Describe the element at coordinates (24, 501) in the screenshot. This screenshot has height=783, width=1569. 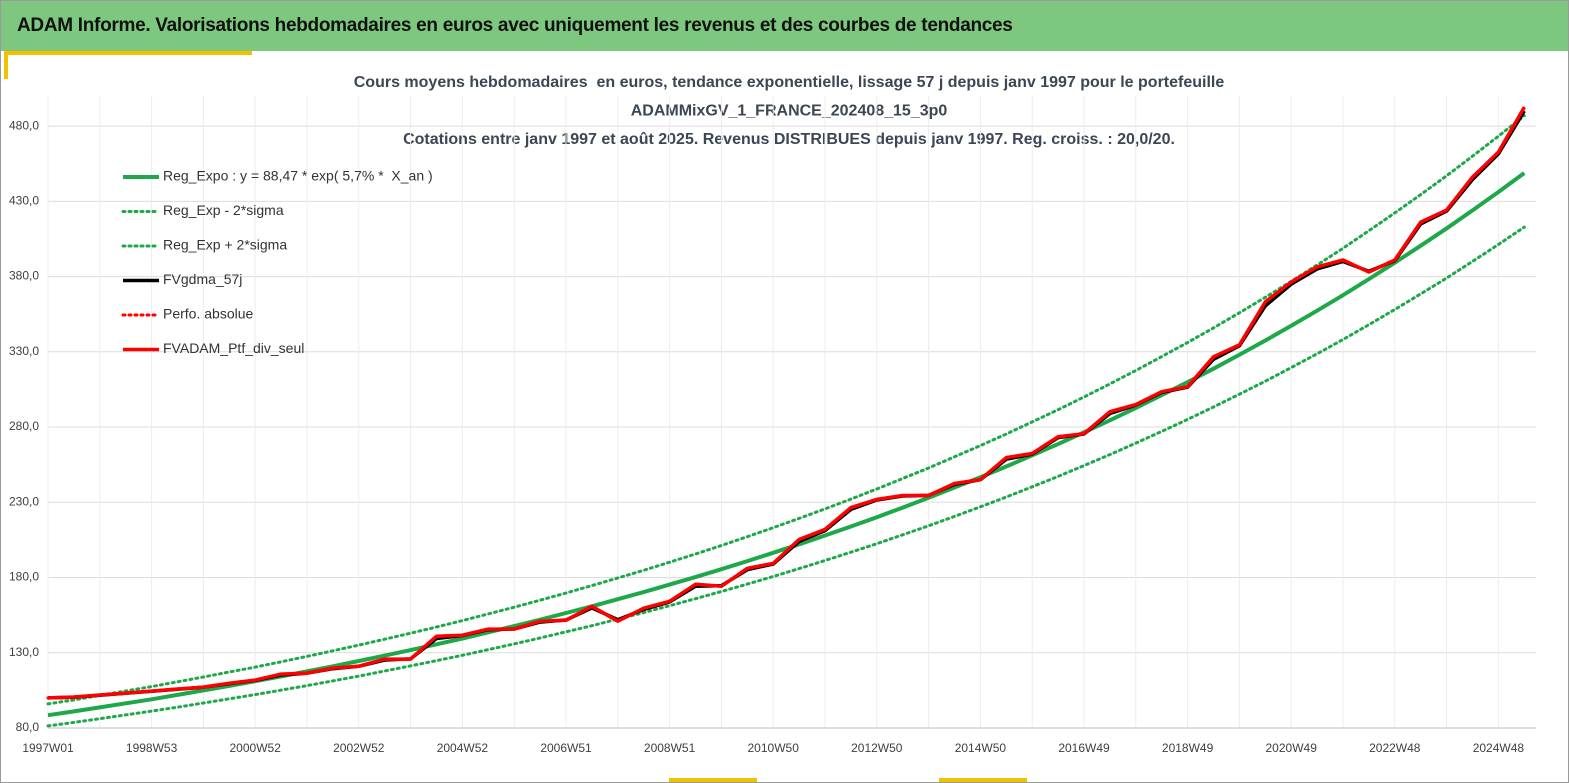
I see `y-tick-label: 230,0` at that location.